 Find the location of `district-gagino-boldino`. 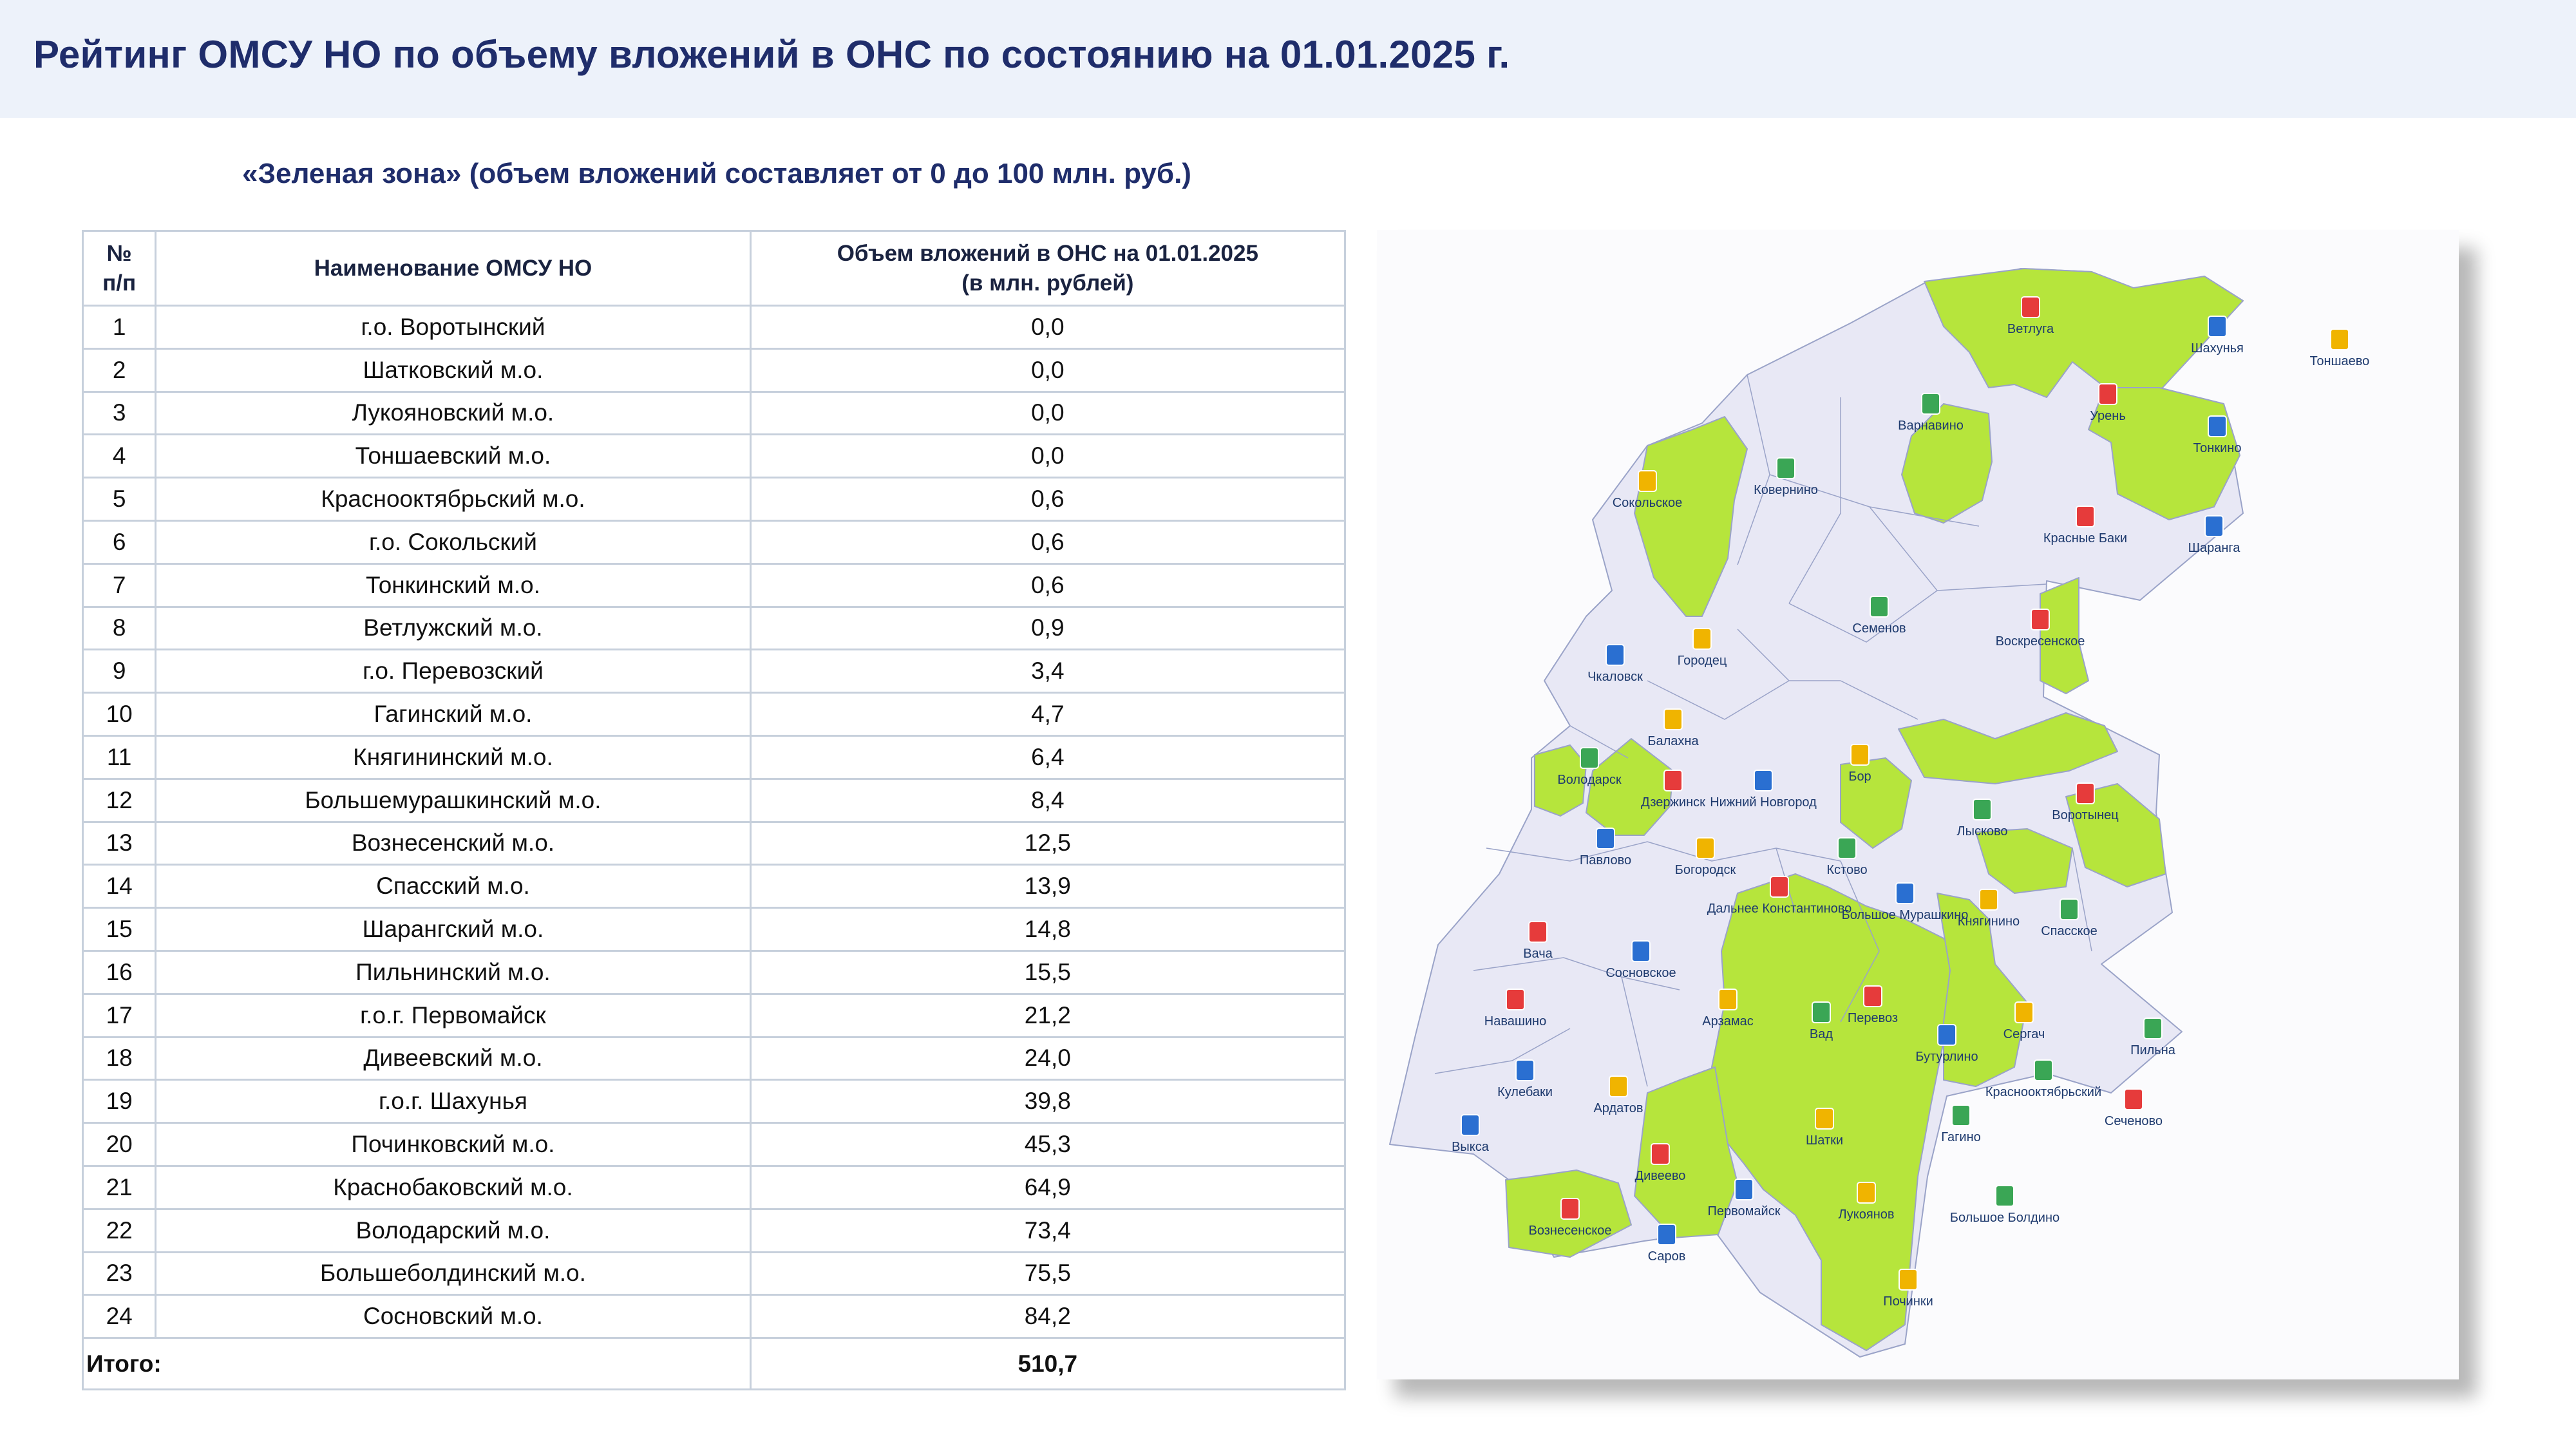

district-gagino-boldino is located at coordinates (1983, 990).